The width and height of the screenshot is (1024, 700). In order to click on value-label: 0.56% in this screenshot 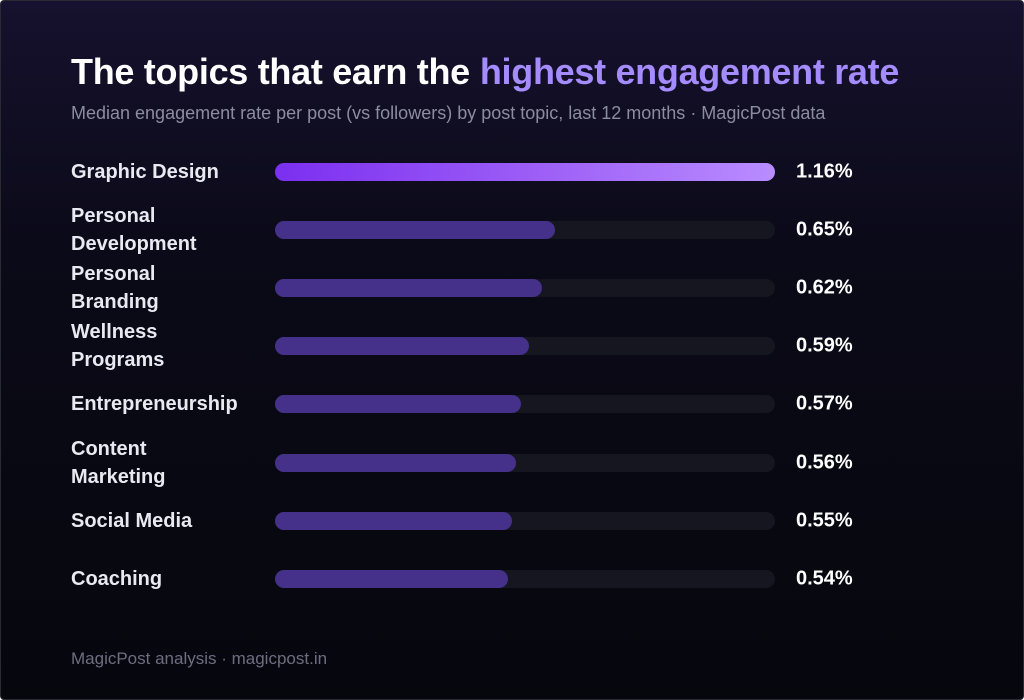, I will do `click(824, 462)`.